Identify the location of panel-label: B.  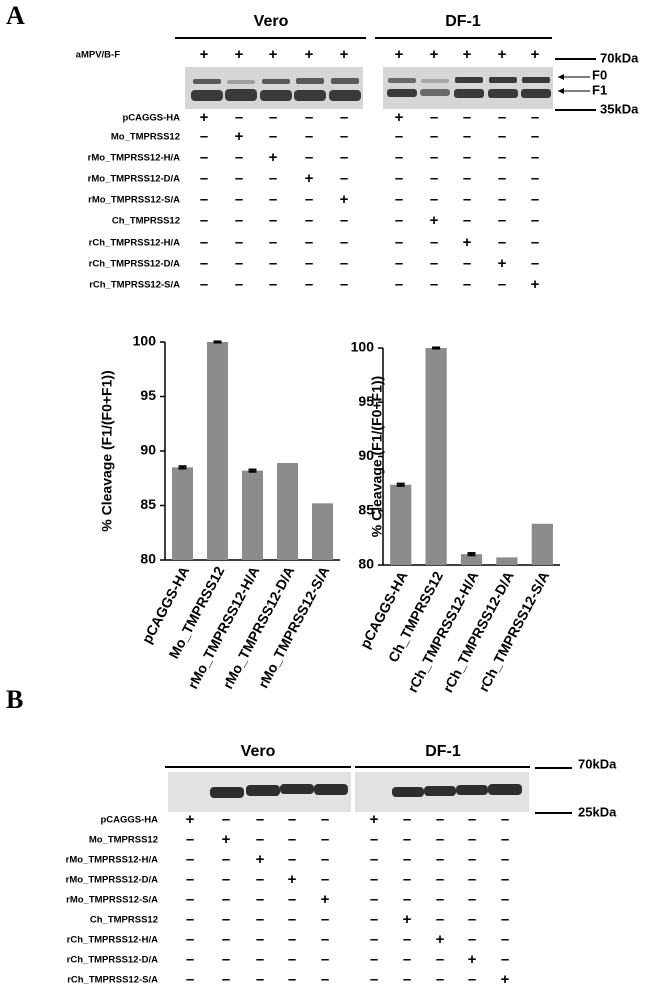
(14, 699).